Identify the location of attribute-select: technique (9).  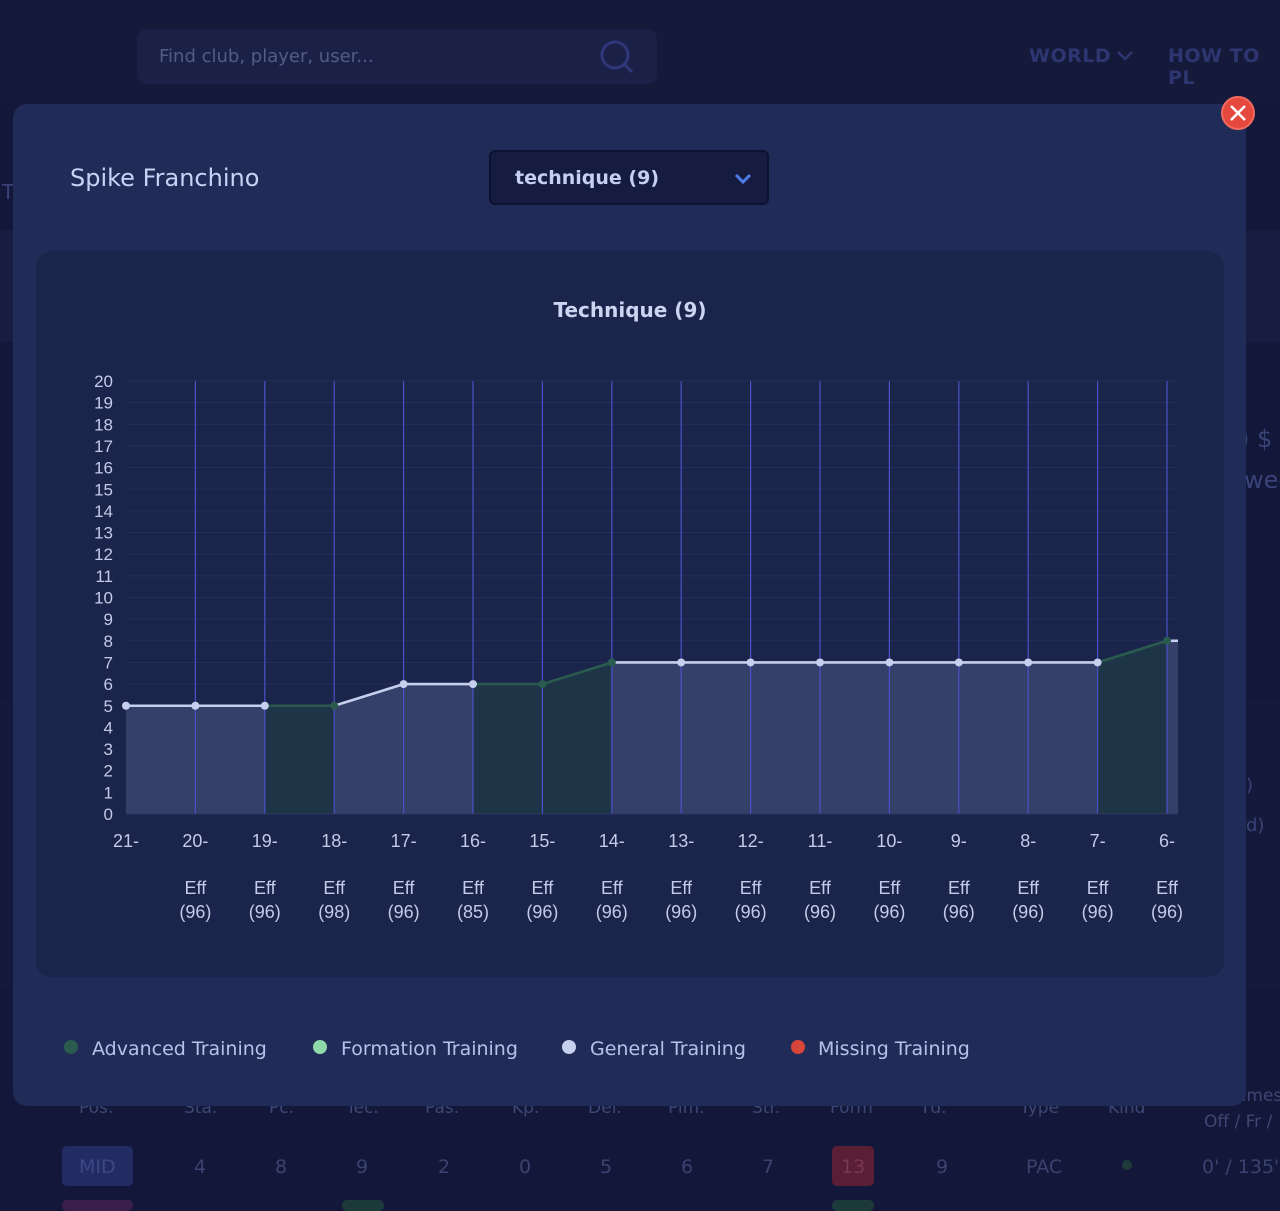
(629, 177).